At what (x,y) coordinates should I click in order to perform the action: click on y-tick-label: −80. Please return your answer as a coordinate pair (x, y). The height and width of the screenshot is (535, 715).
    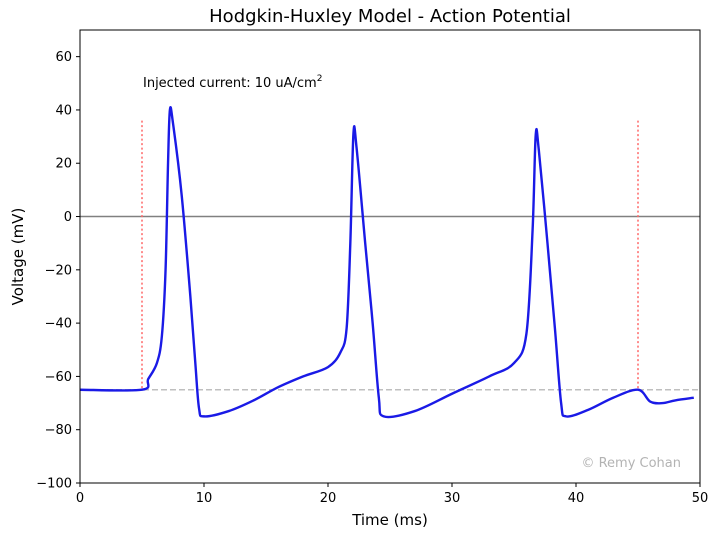
    Looking at the image, I should click on (58, 430).